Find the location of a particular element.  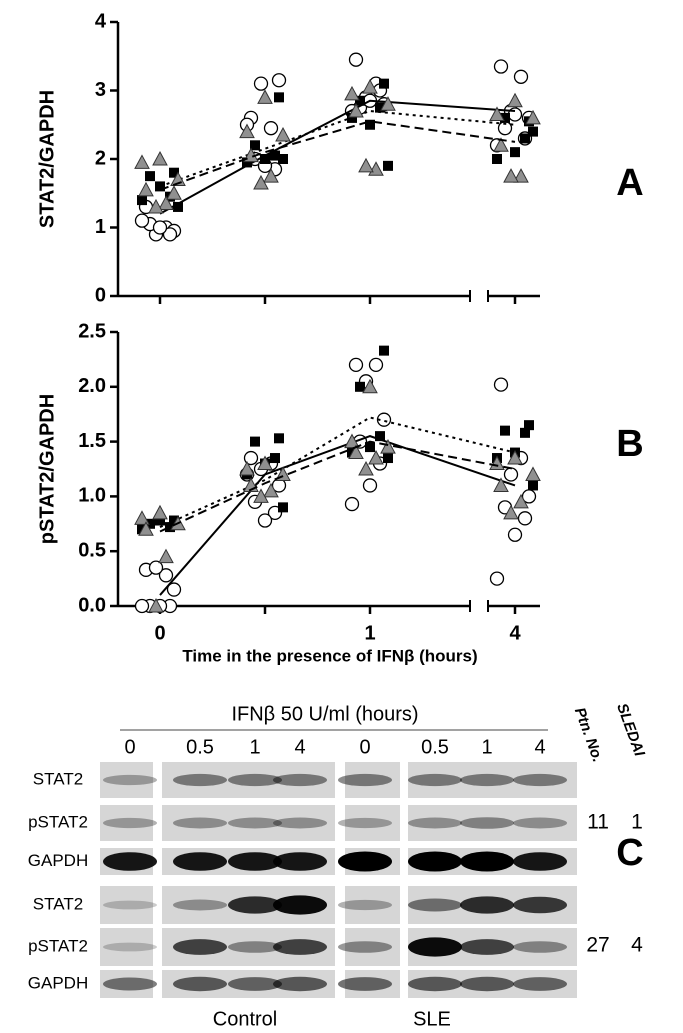

y-tick-label: 1.5 is located at coordinates (92, 441).